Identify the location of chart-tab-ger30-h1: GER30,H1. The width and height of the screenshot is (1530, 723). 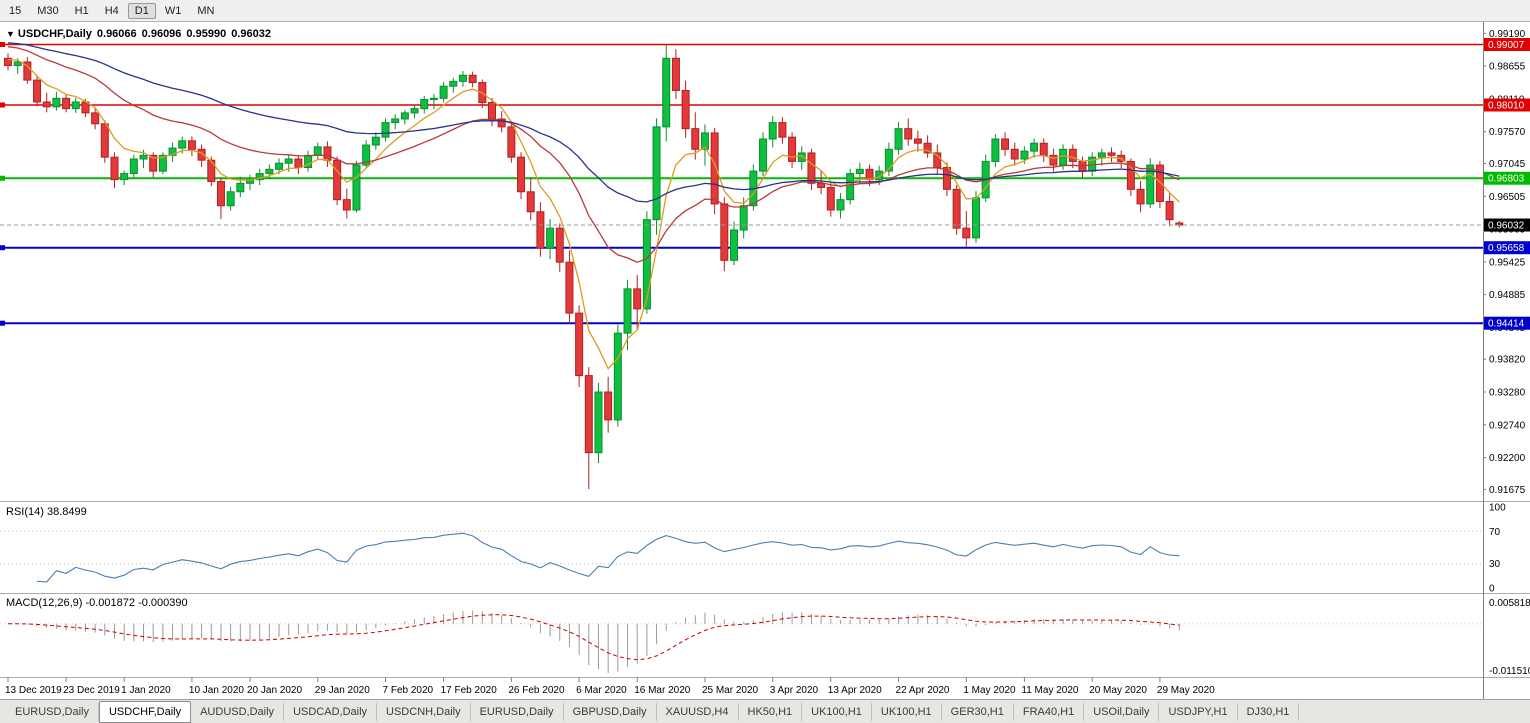
(978, 711).